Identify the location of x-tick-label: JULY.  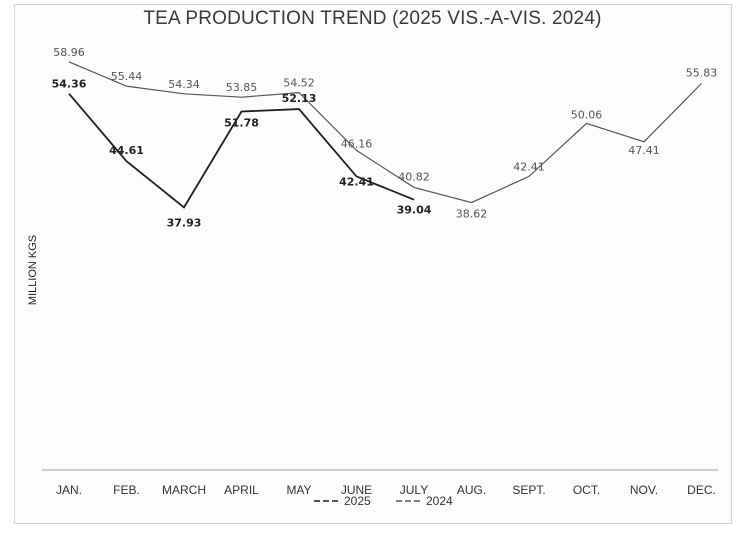
(414, 490).